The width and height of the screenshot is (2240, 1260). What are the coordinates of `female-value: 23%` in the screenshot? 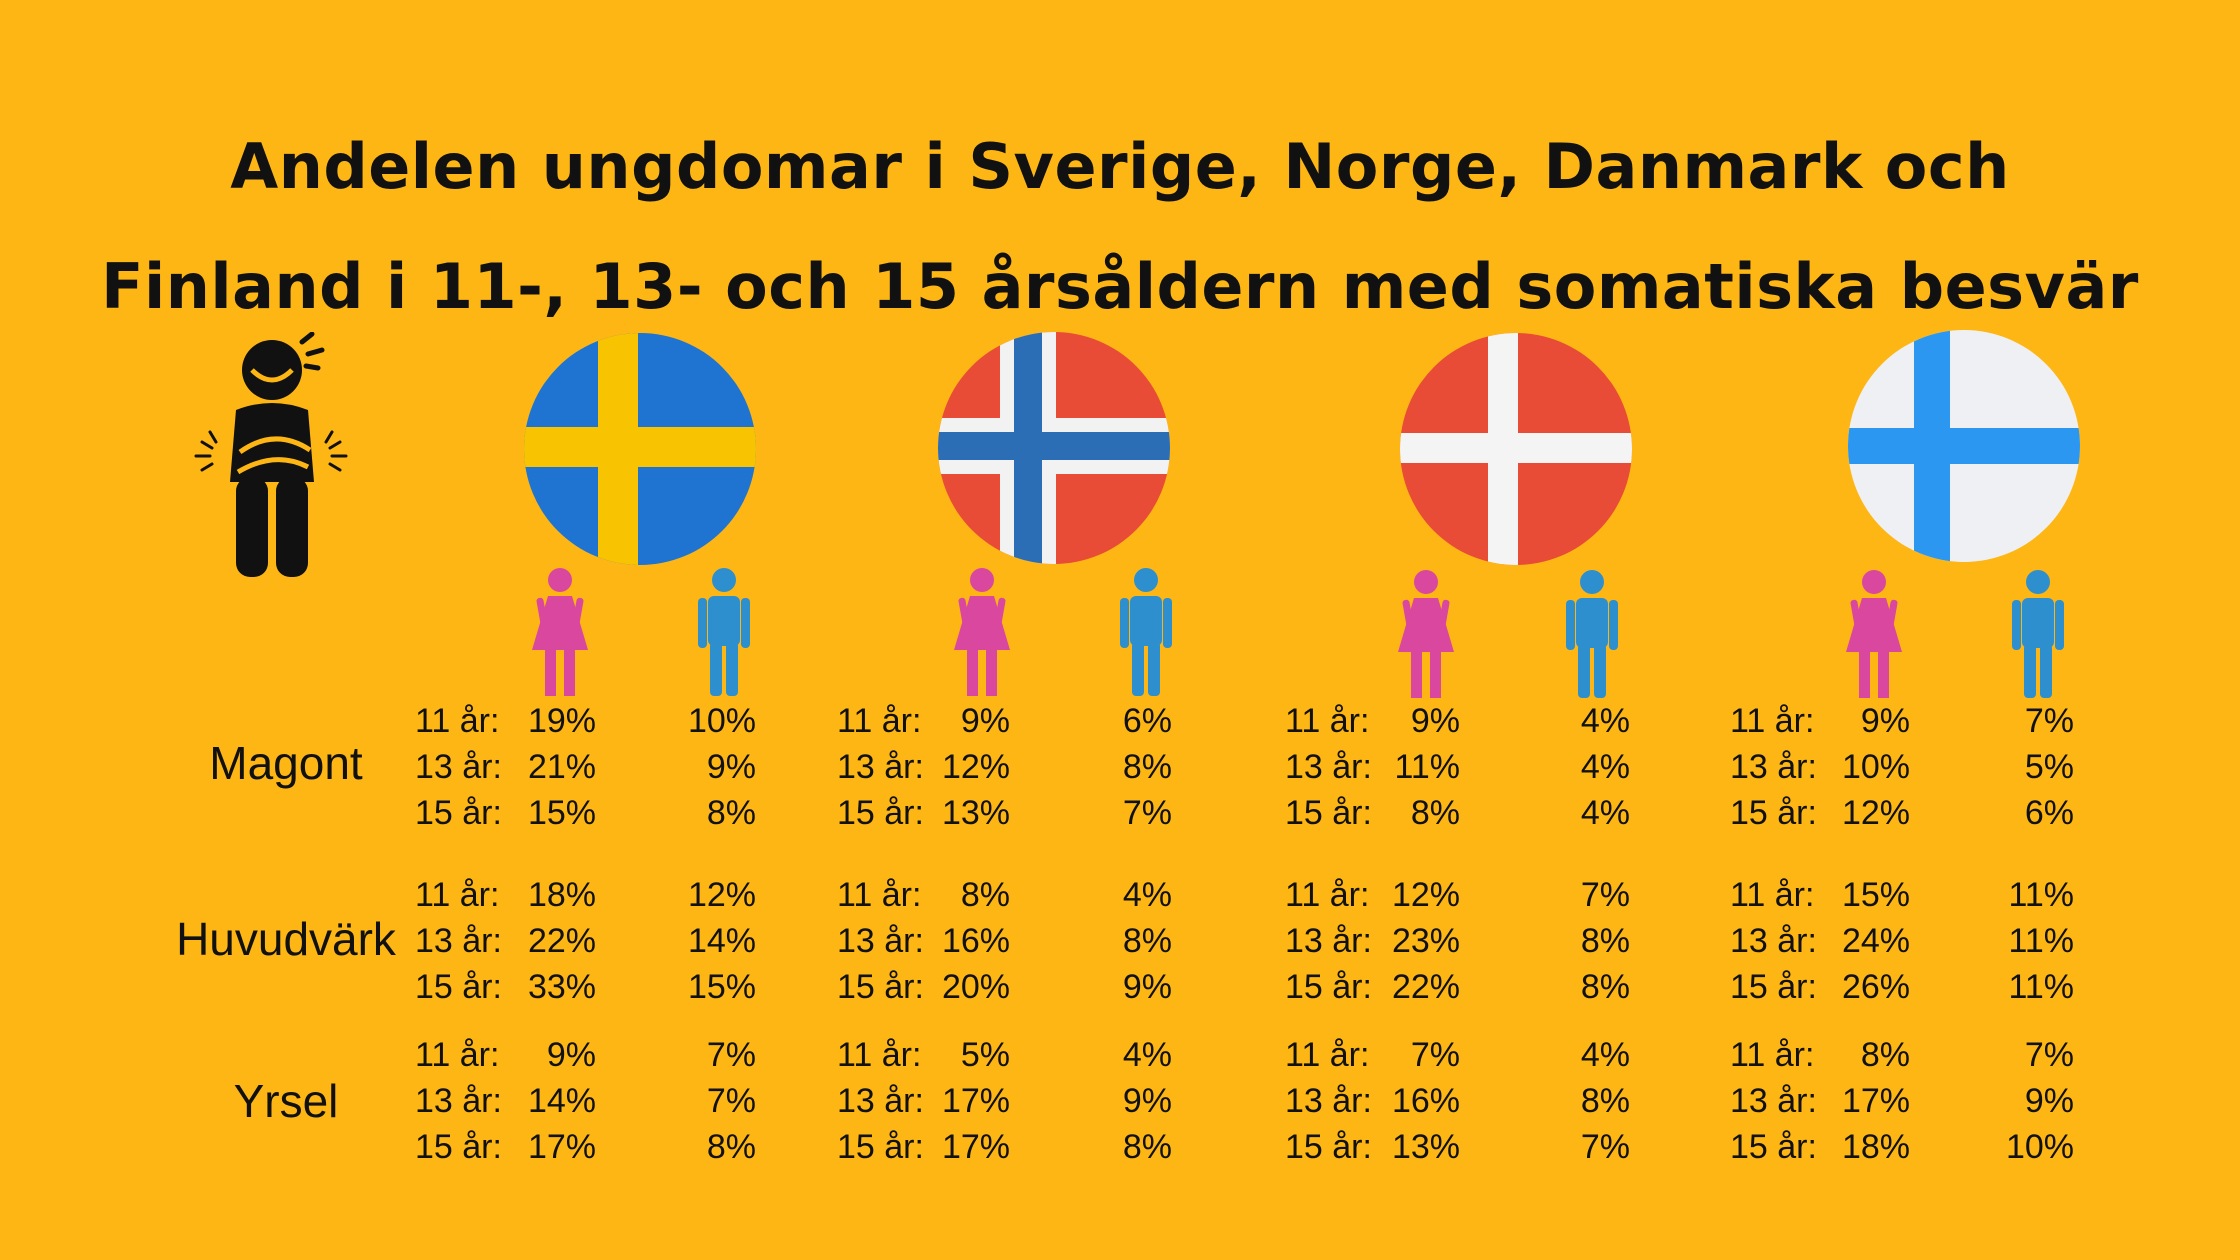 It's located at (1425, 941).